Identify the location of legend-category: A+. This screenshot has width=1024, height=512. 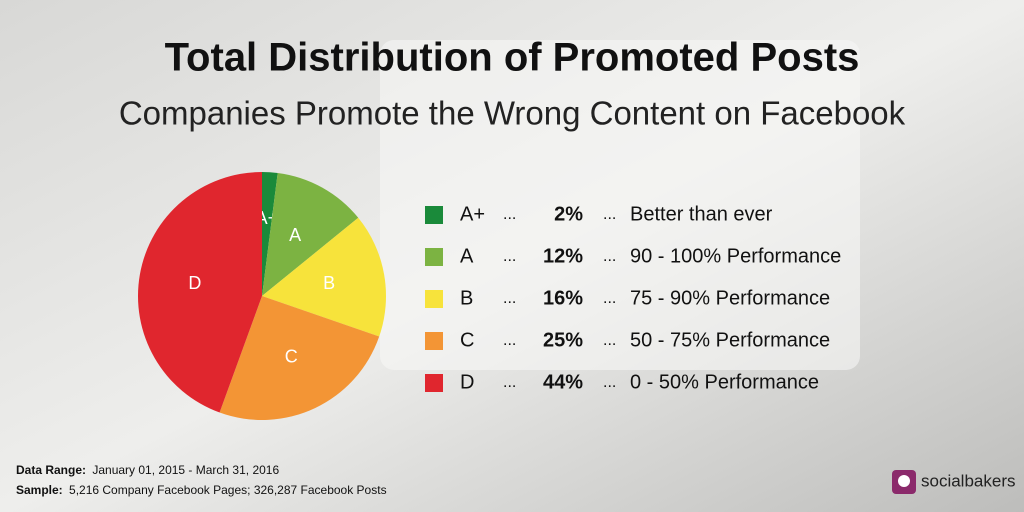
(472, 214).